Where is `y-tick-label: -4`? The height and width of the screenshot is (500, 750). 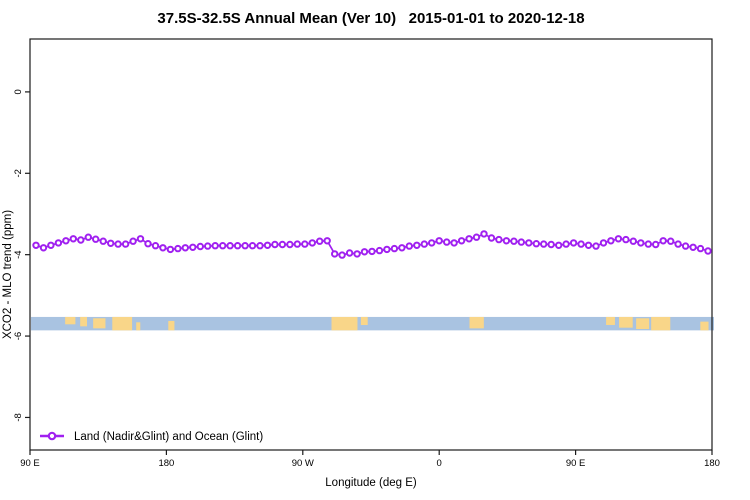
y-tick-label: -4 is located at coordinates (18, 254).